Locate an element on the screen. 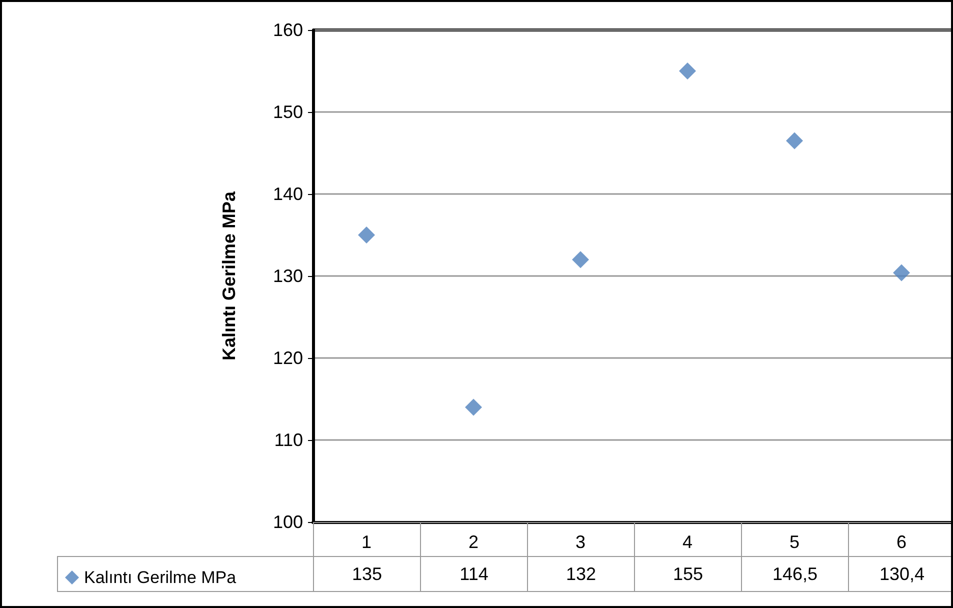 The height and width of the screenshot is (608, 953). x-tick-label: 6 is located at coordinates (901, 542).